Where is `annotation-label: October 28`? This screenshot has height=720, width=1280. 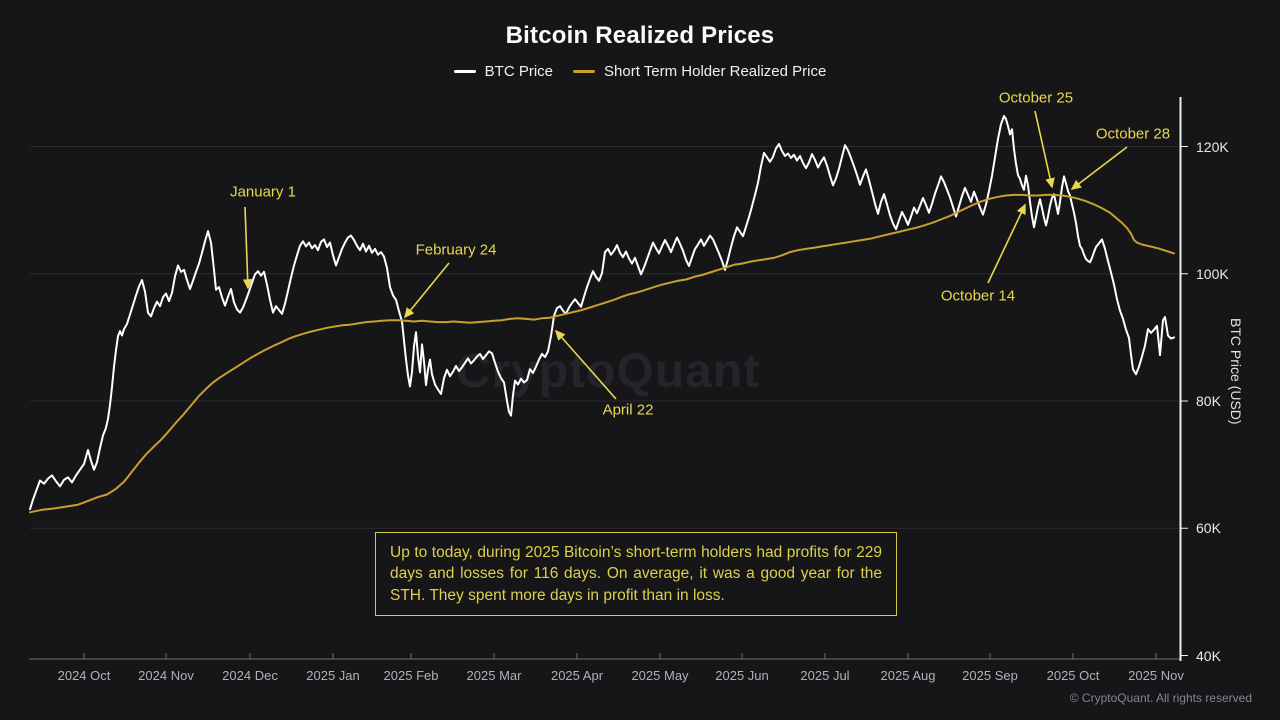 annotation-label: October 28 is located at coordinates (1133, 134).